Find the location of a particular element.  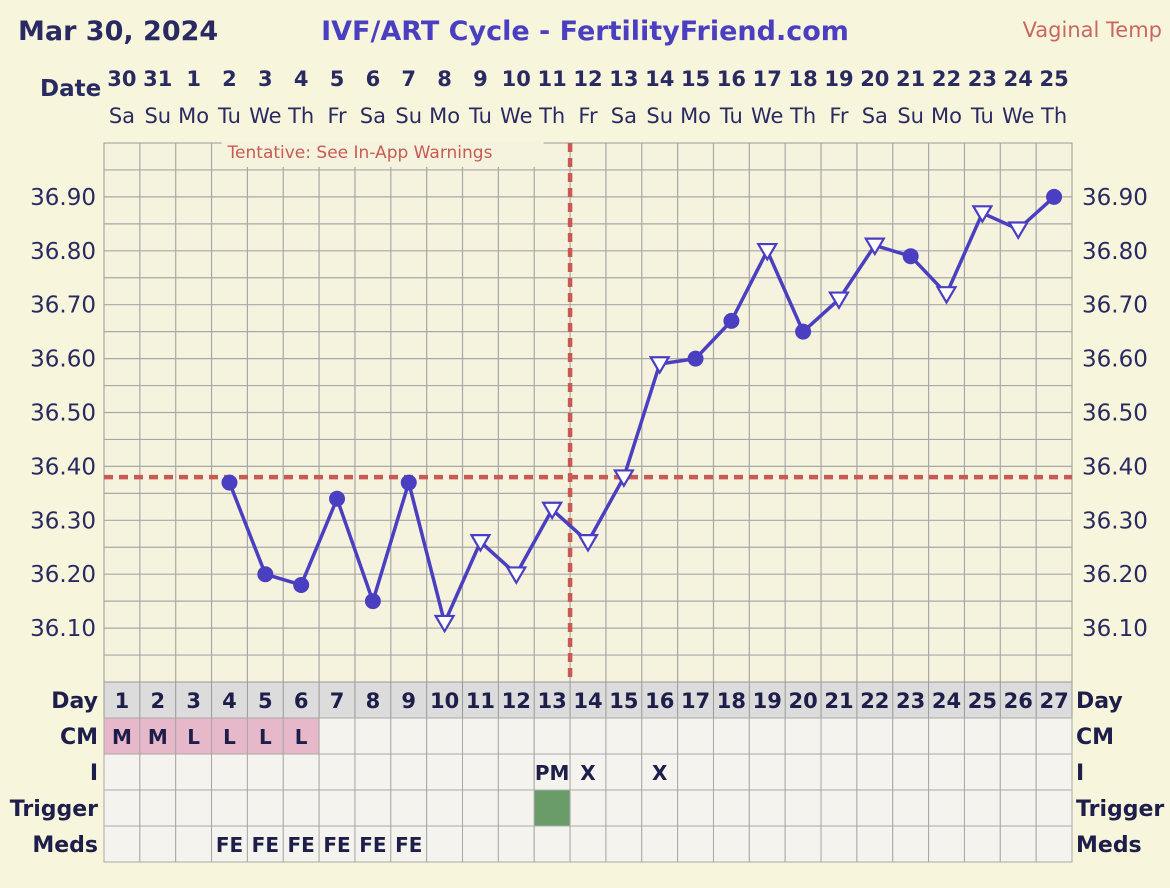

row-label-right: Day is located at coordinates (1099, 701).